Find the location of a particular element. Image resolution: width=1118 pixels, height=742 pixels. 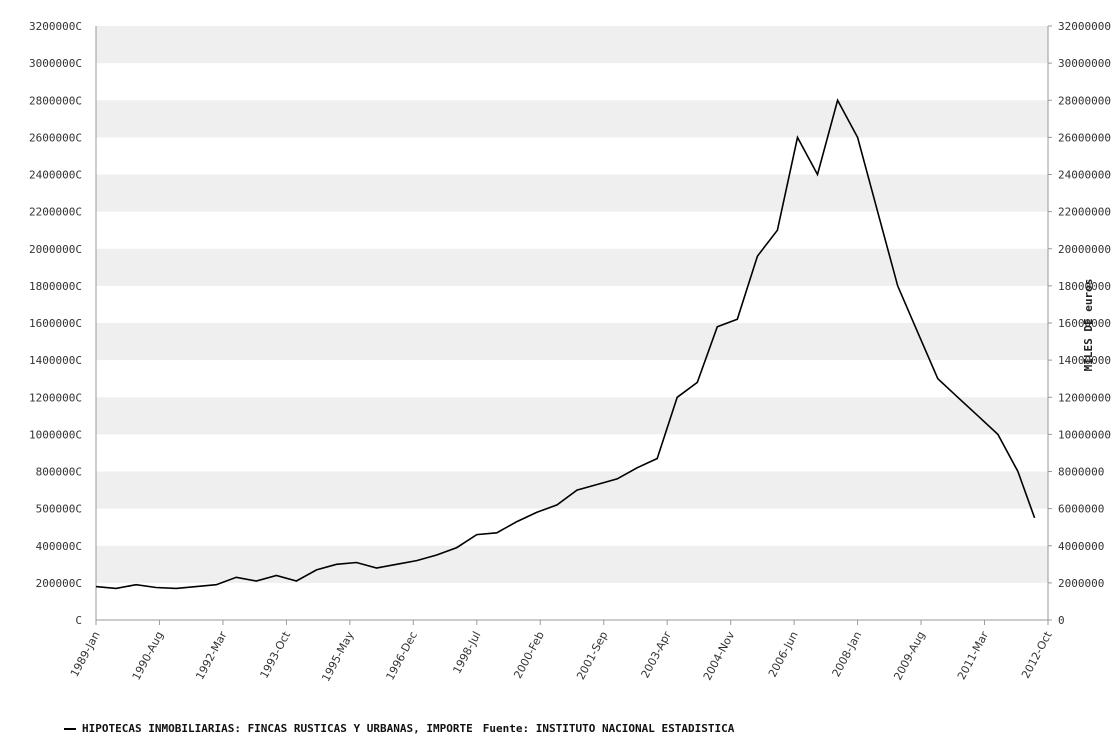

y-tick-label-right: 8000000 is located at coordinates (1081, 472).